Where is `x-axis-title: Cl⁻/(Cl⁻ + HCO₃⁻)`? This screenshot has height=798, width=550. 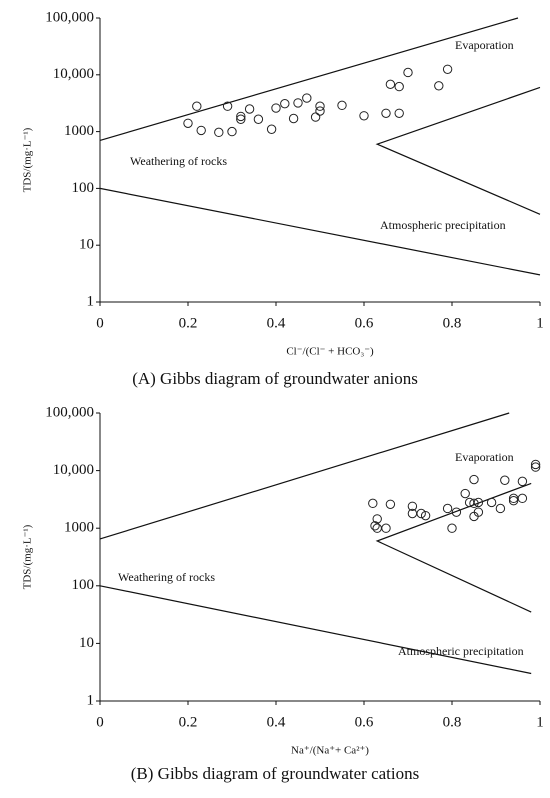 x-axis-title: Cl⁻/(Cl⁻ + HCO₃⁻) is located at coordinates (330, 352).